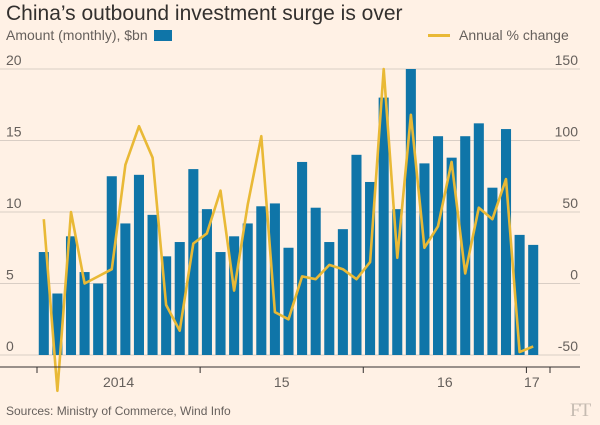  I want to click on bar-legend: Amount (monthly), $bn, so click(89, 35).